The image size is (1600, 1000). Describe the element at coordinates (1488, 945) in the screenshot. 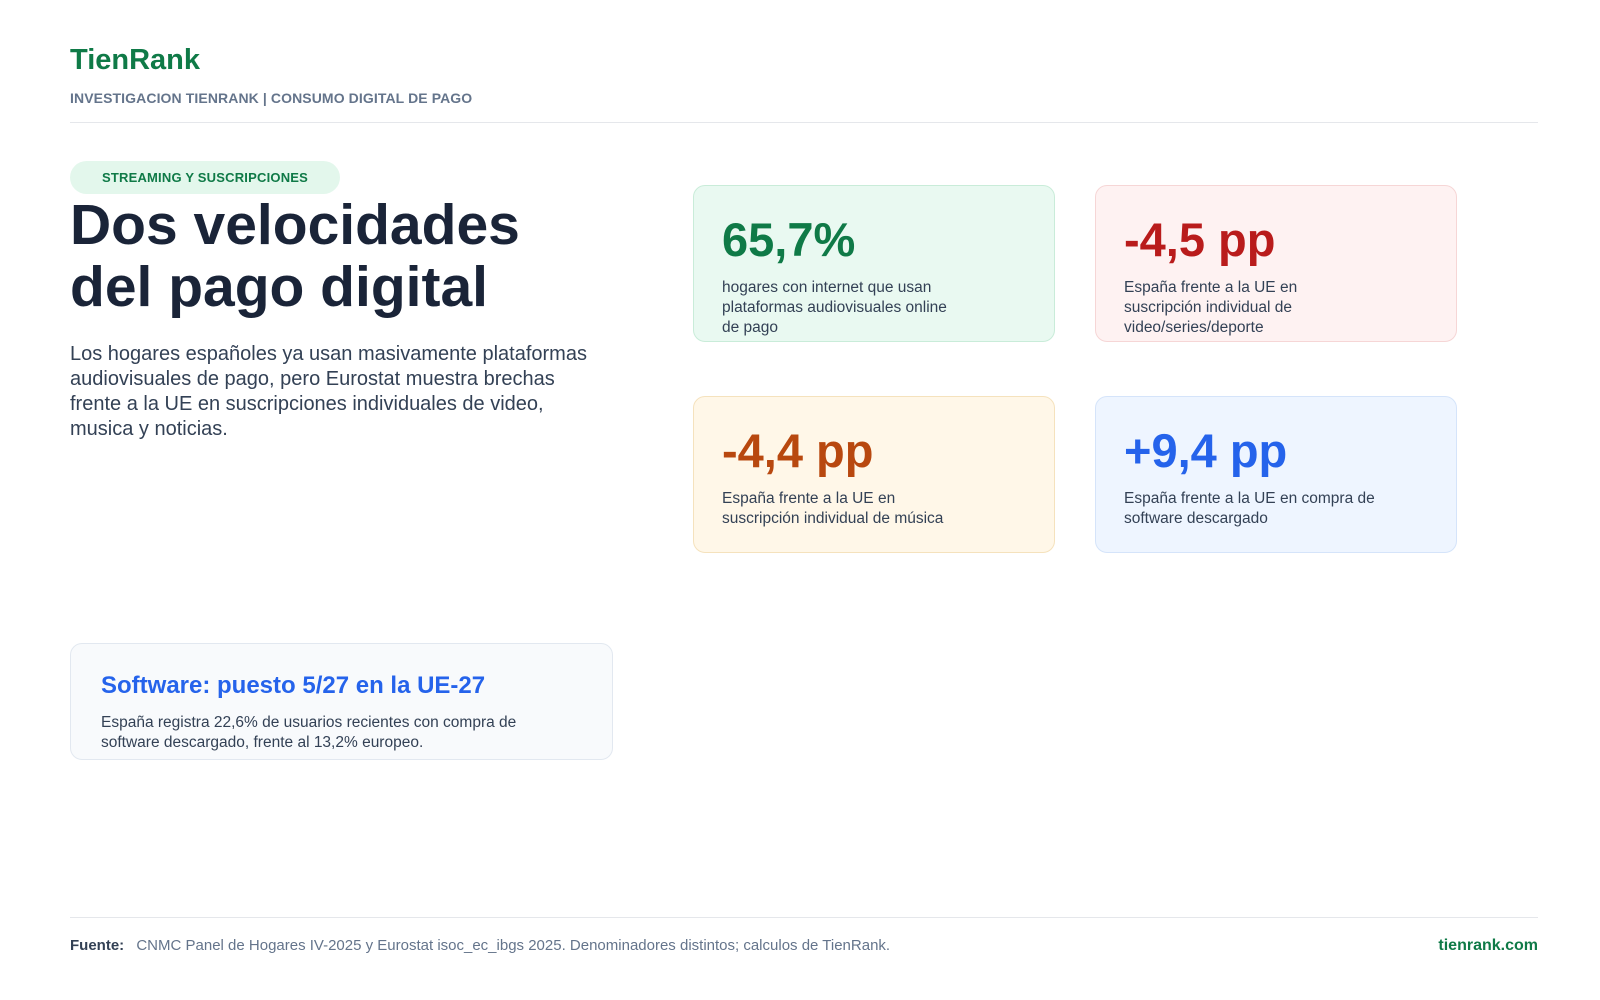

I see `site-link: tienrank.com` at that location.